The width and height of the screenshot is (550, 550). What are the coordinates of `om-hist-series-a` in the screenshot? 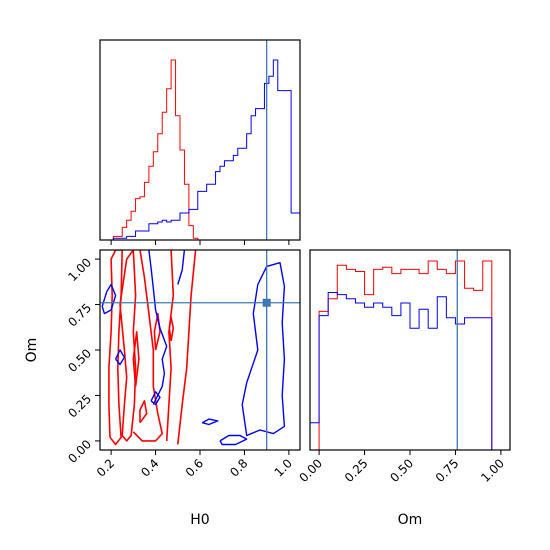 It's located at (405, 355).